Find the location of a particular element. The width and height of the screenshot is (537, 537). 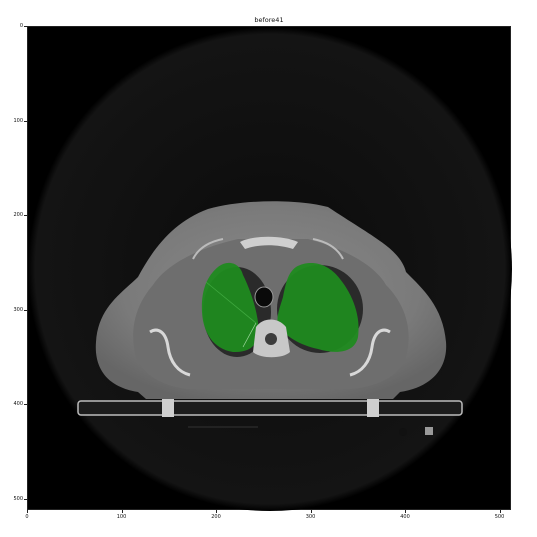

y-tick-label: 0 is located at coordinates (21, 26).